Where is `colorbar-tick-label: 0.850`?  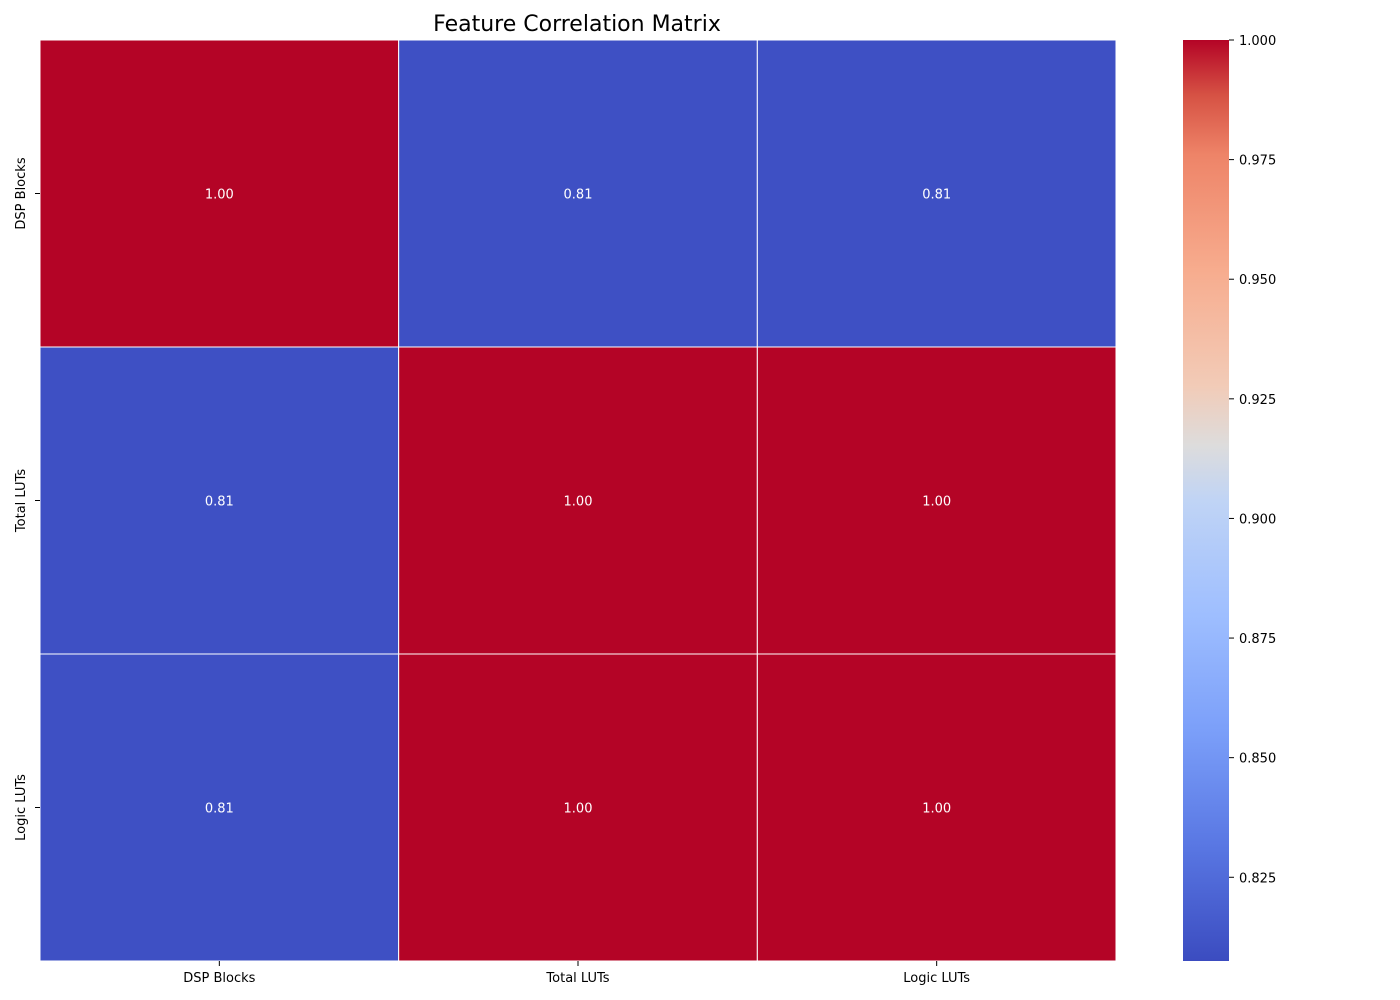
colorbar-tick-label: 0.850 is located at coordinates (1257, 759).